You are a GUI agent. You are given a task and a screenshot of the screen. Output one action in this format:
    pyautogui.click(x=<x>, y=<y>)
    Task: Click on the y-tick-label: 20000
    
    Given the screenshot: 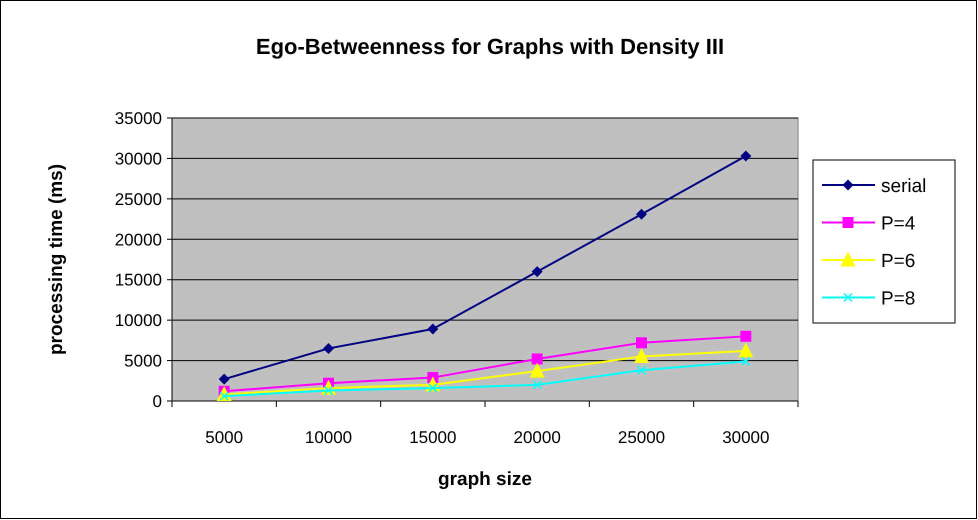 What is the action you would take?
    pyautogui.click(x=138, y=240)
    